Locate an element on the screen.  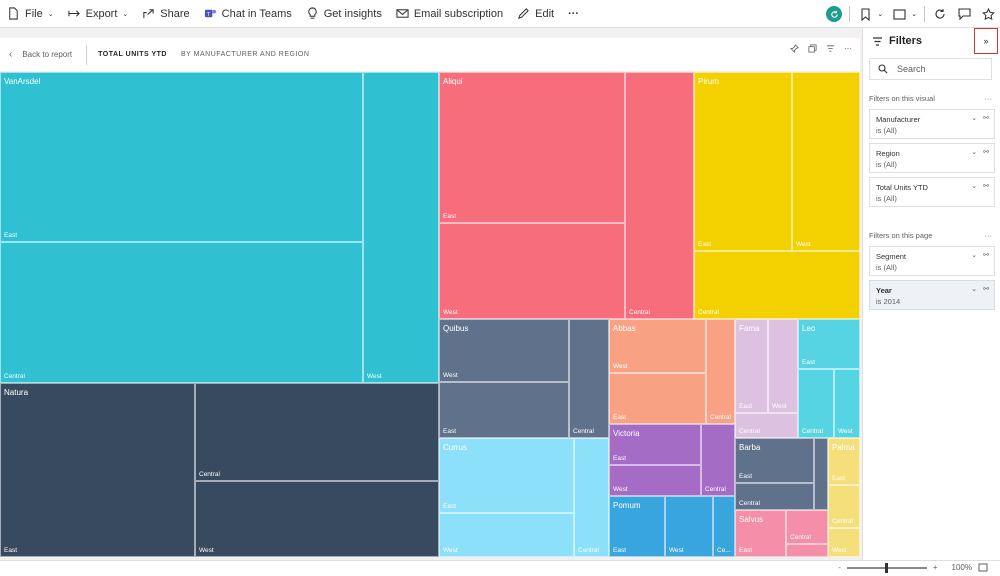
refresh-icon is located at coordinates (940, 14).